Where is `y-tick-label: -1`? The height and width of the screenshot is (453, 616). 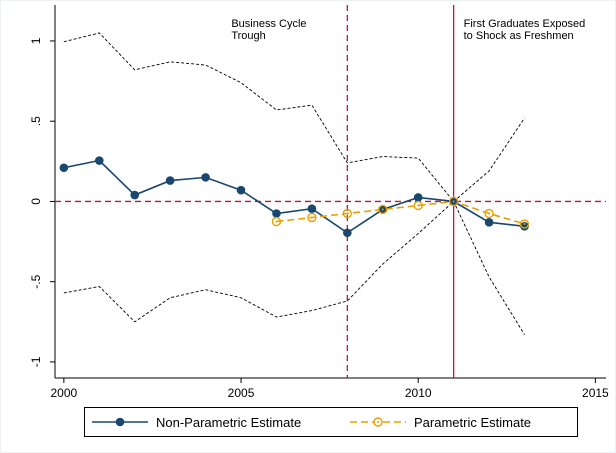 y-tick-label: -1 is located at coordinates (36, 361).